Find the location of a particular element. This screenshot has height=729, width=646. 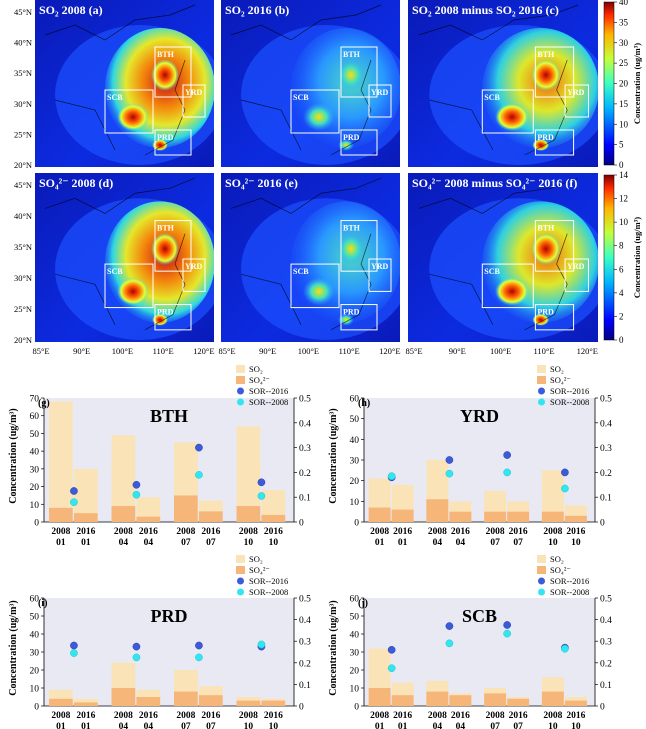

map-hotspot-scb is located at coordinates (512, 117).